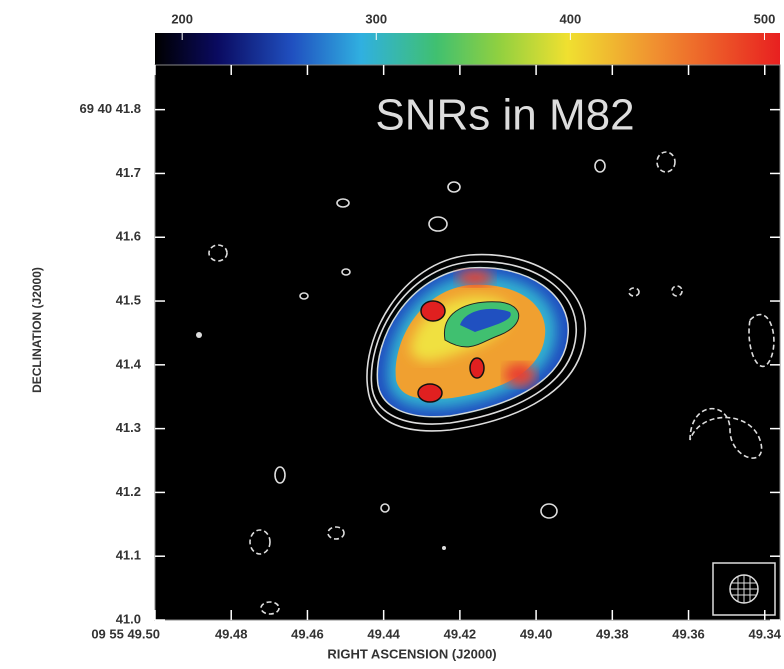 This screenshot has width=784, height=669. I want to click on x-tick-label: 49.36, so click(688, 633).